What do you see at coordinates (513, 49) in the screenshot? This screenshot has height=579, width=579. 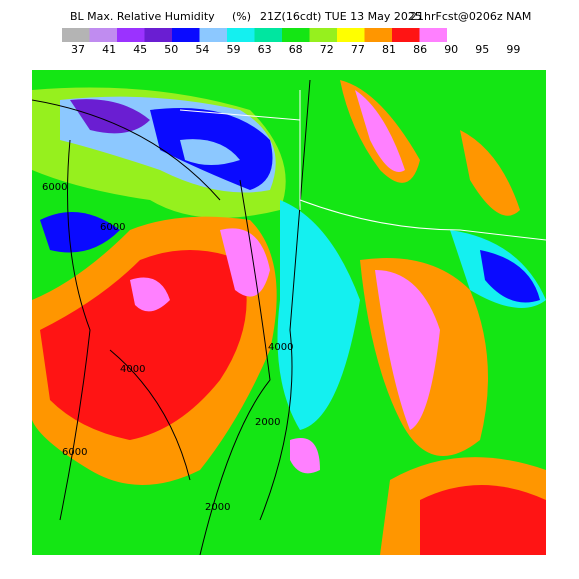 I see `legend-label: 99` at bounding box center [513, 49].